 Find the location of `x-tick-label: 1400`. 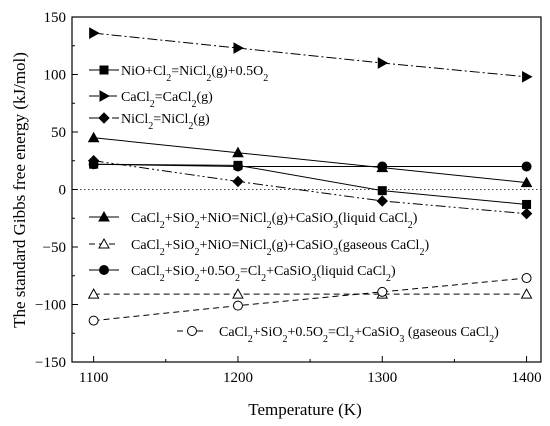

x-tick-label: 1400 is located at coordinates (527, 378).